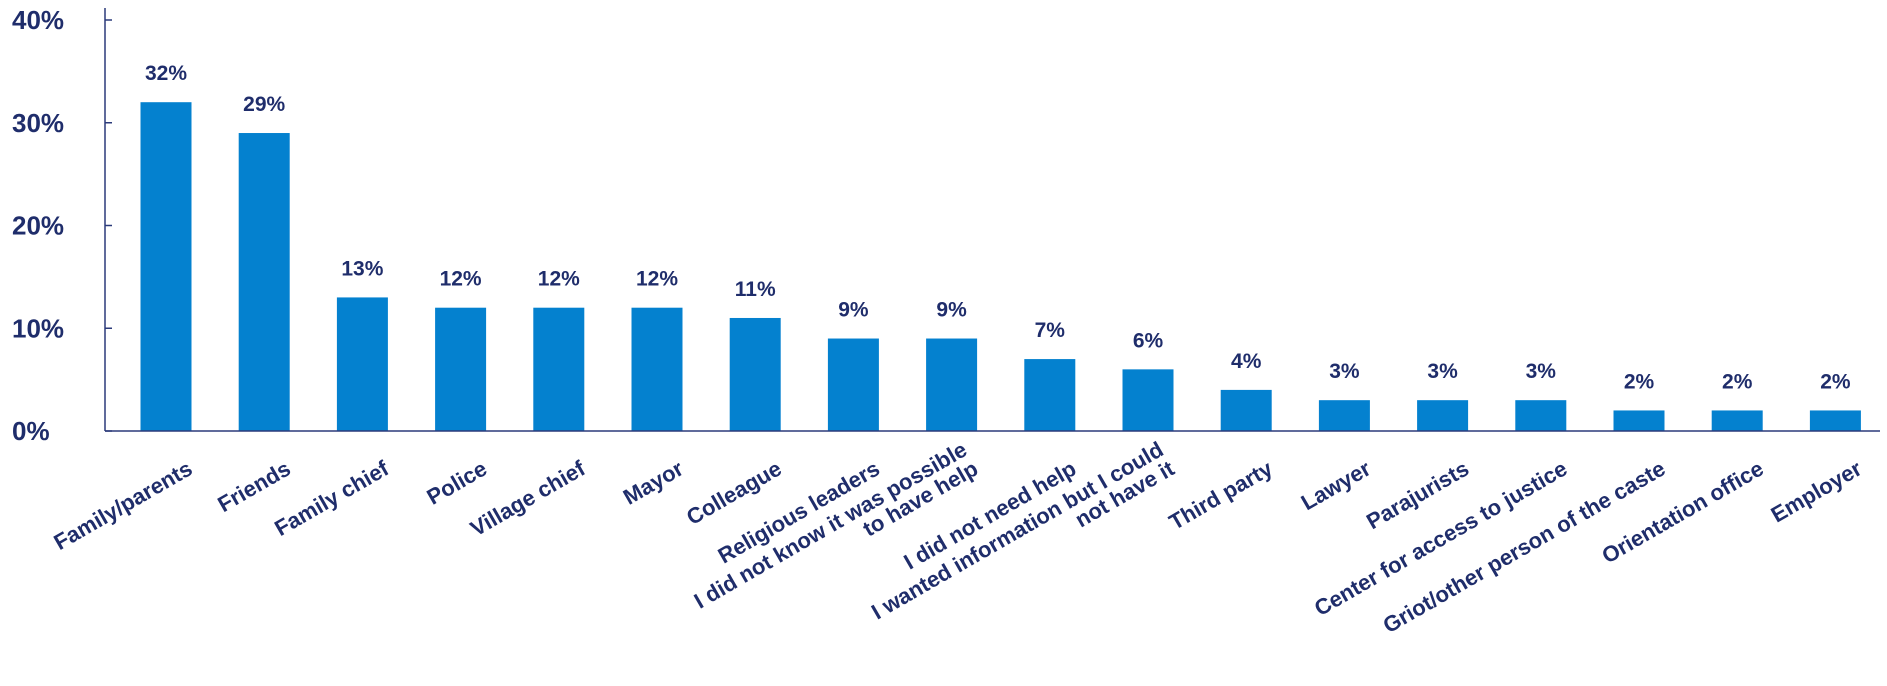  What do you see at coordinates (38, 123) in the screenshot?
I see `y-tick-label: 30%` at bounding box center [38, 123].